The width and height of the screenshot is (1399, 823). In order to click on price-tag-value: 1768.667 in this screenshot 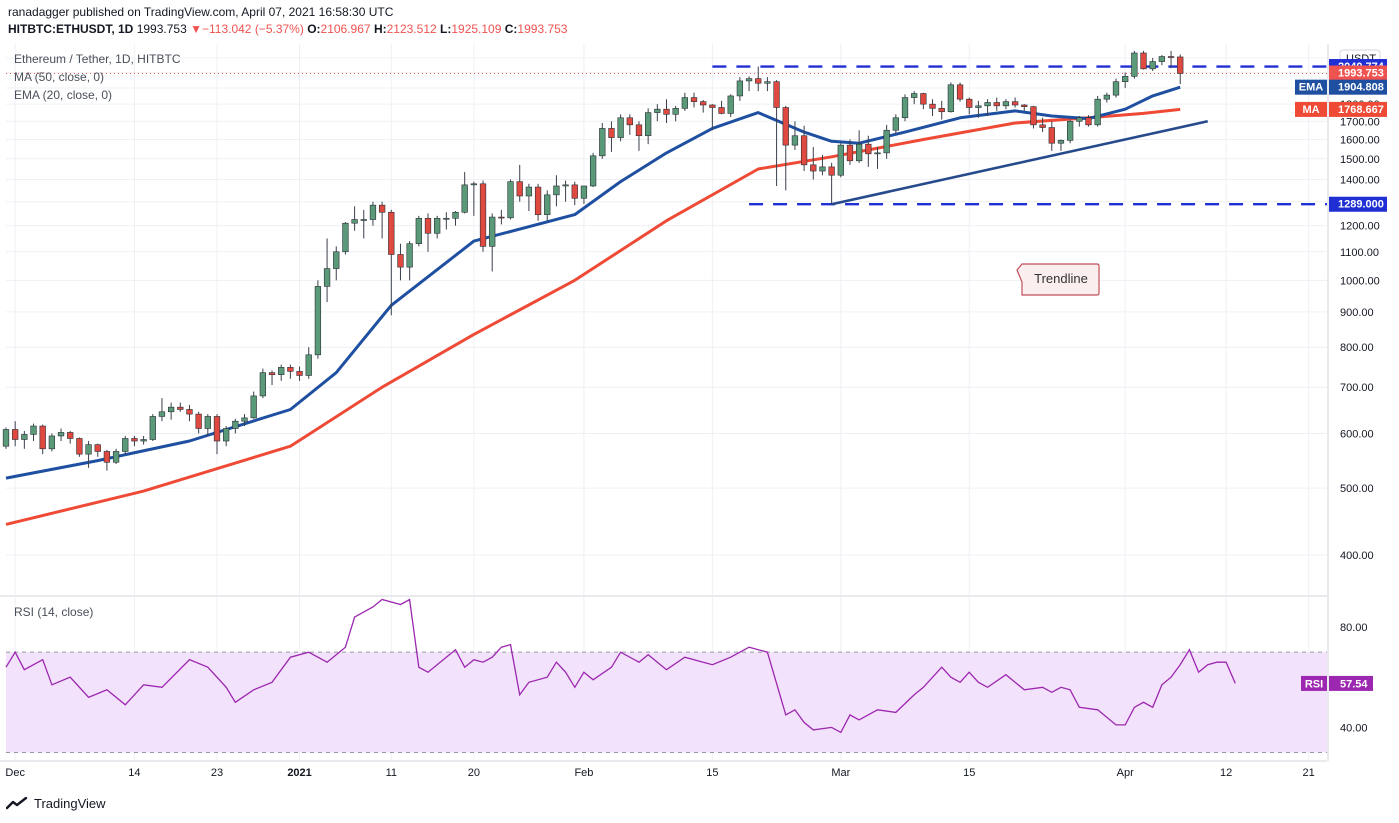, I will do `click(1361, 110)`.